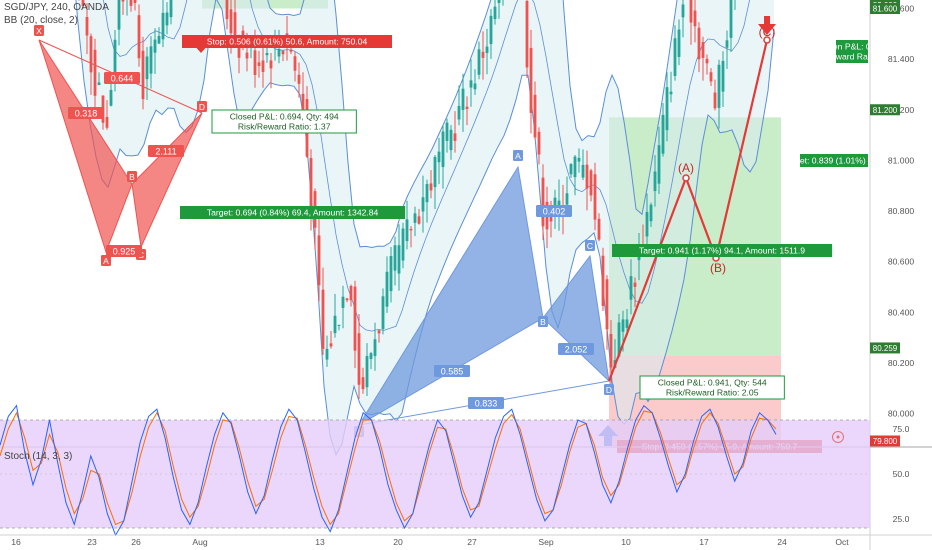  Describe the element at coordinates (901, 312) in the screenshot. I see `y-tick-label: 80.400` at that location.